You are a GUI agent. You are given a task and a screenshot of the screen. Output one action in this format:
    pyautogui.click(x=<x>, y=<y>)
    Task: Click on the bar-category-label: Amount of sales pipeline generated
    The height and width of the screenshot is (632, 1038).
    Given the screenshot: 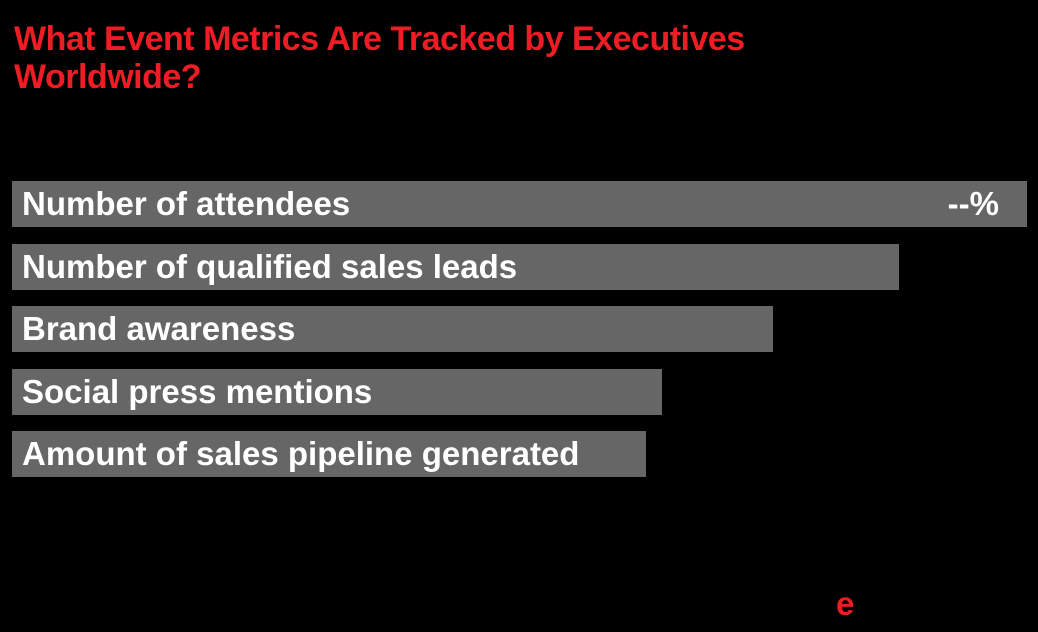 What is the action you would take?
    pyautogui.click(x=301, y=453)
    